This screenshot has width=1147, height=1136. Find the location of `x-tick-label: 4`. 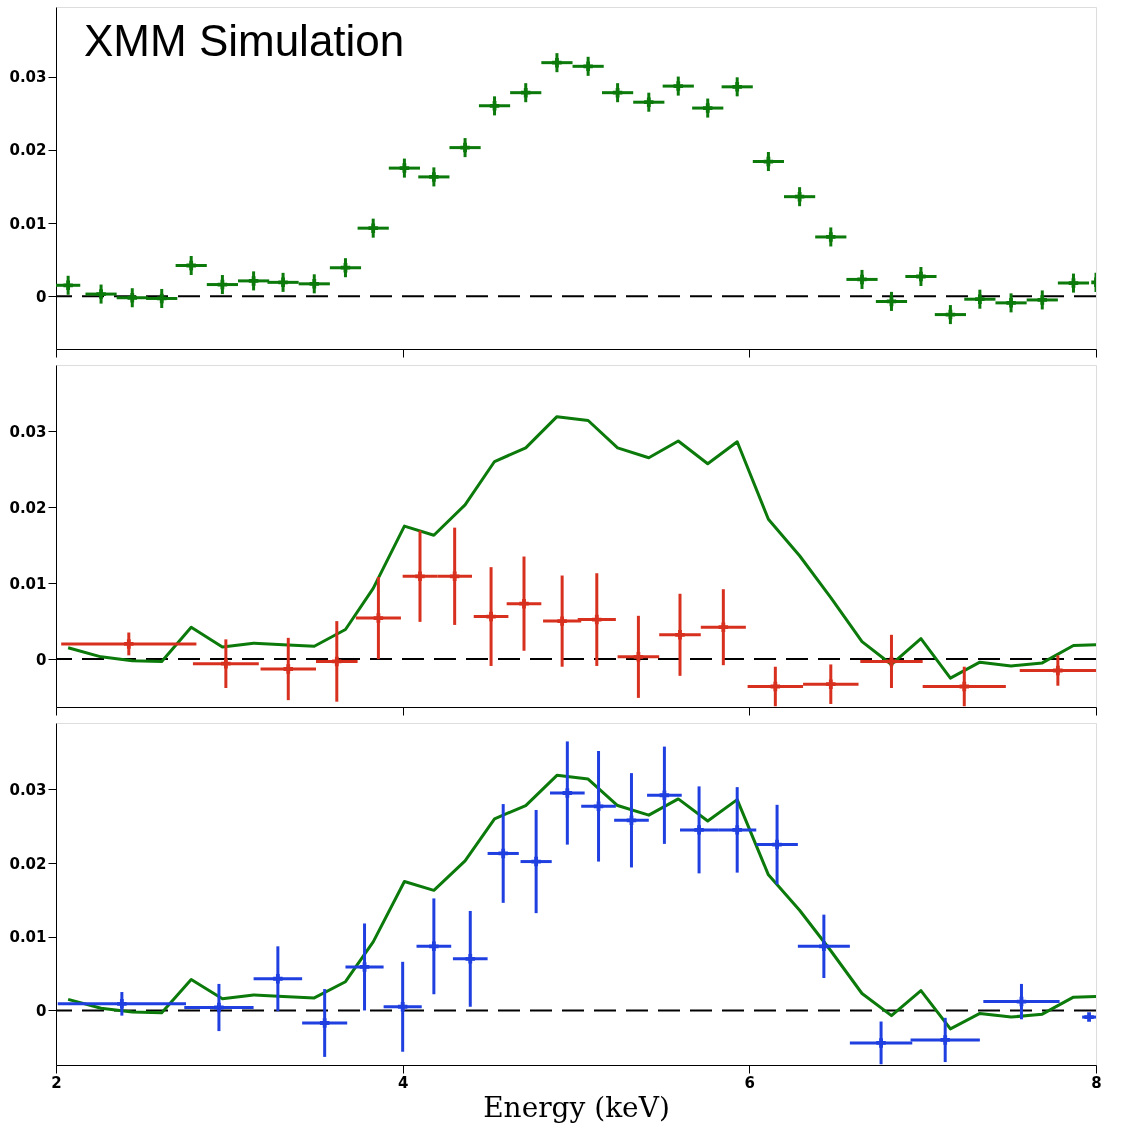

x-tick-label: 4 is located at coordinates (403, 1082).